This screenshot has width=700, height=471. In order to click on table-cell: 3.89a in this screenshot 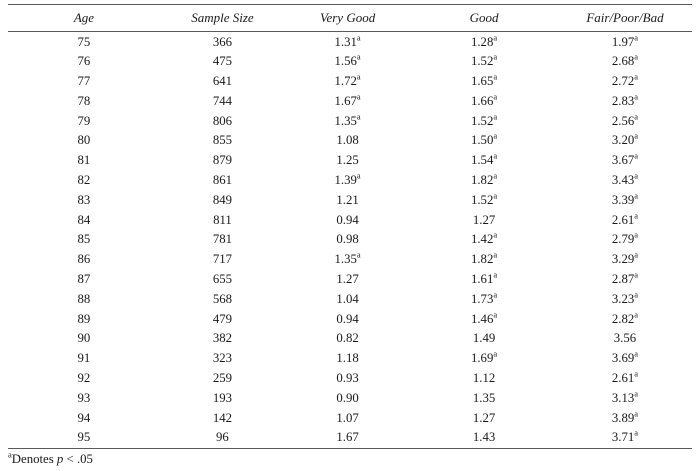, I will do `click(625, 416)`.